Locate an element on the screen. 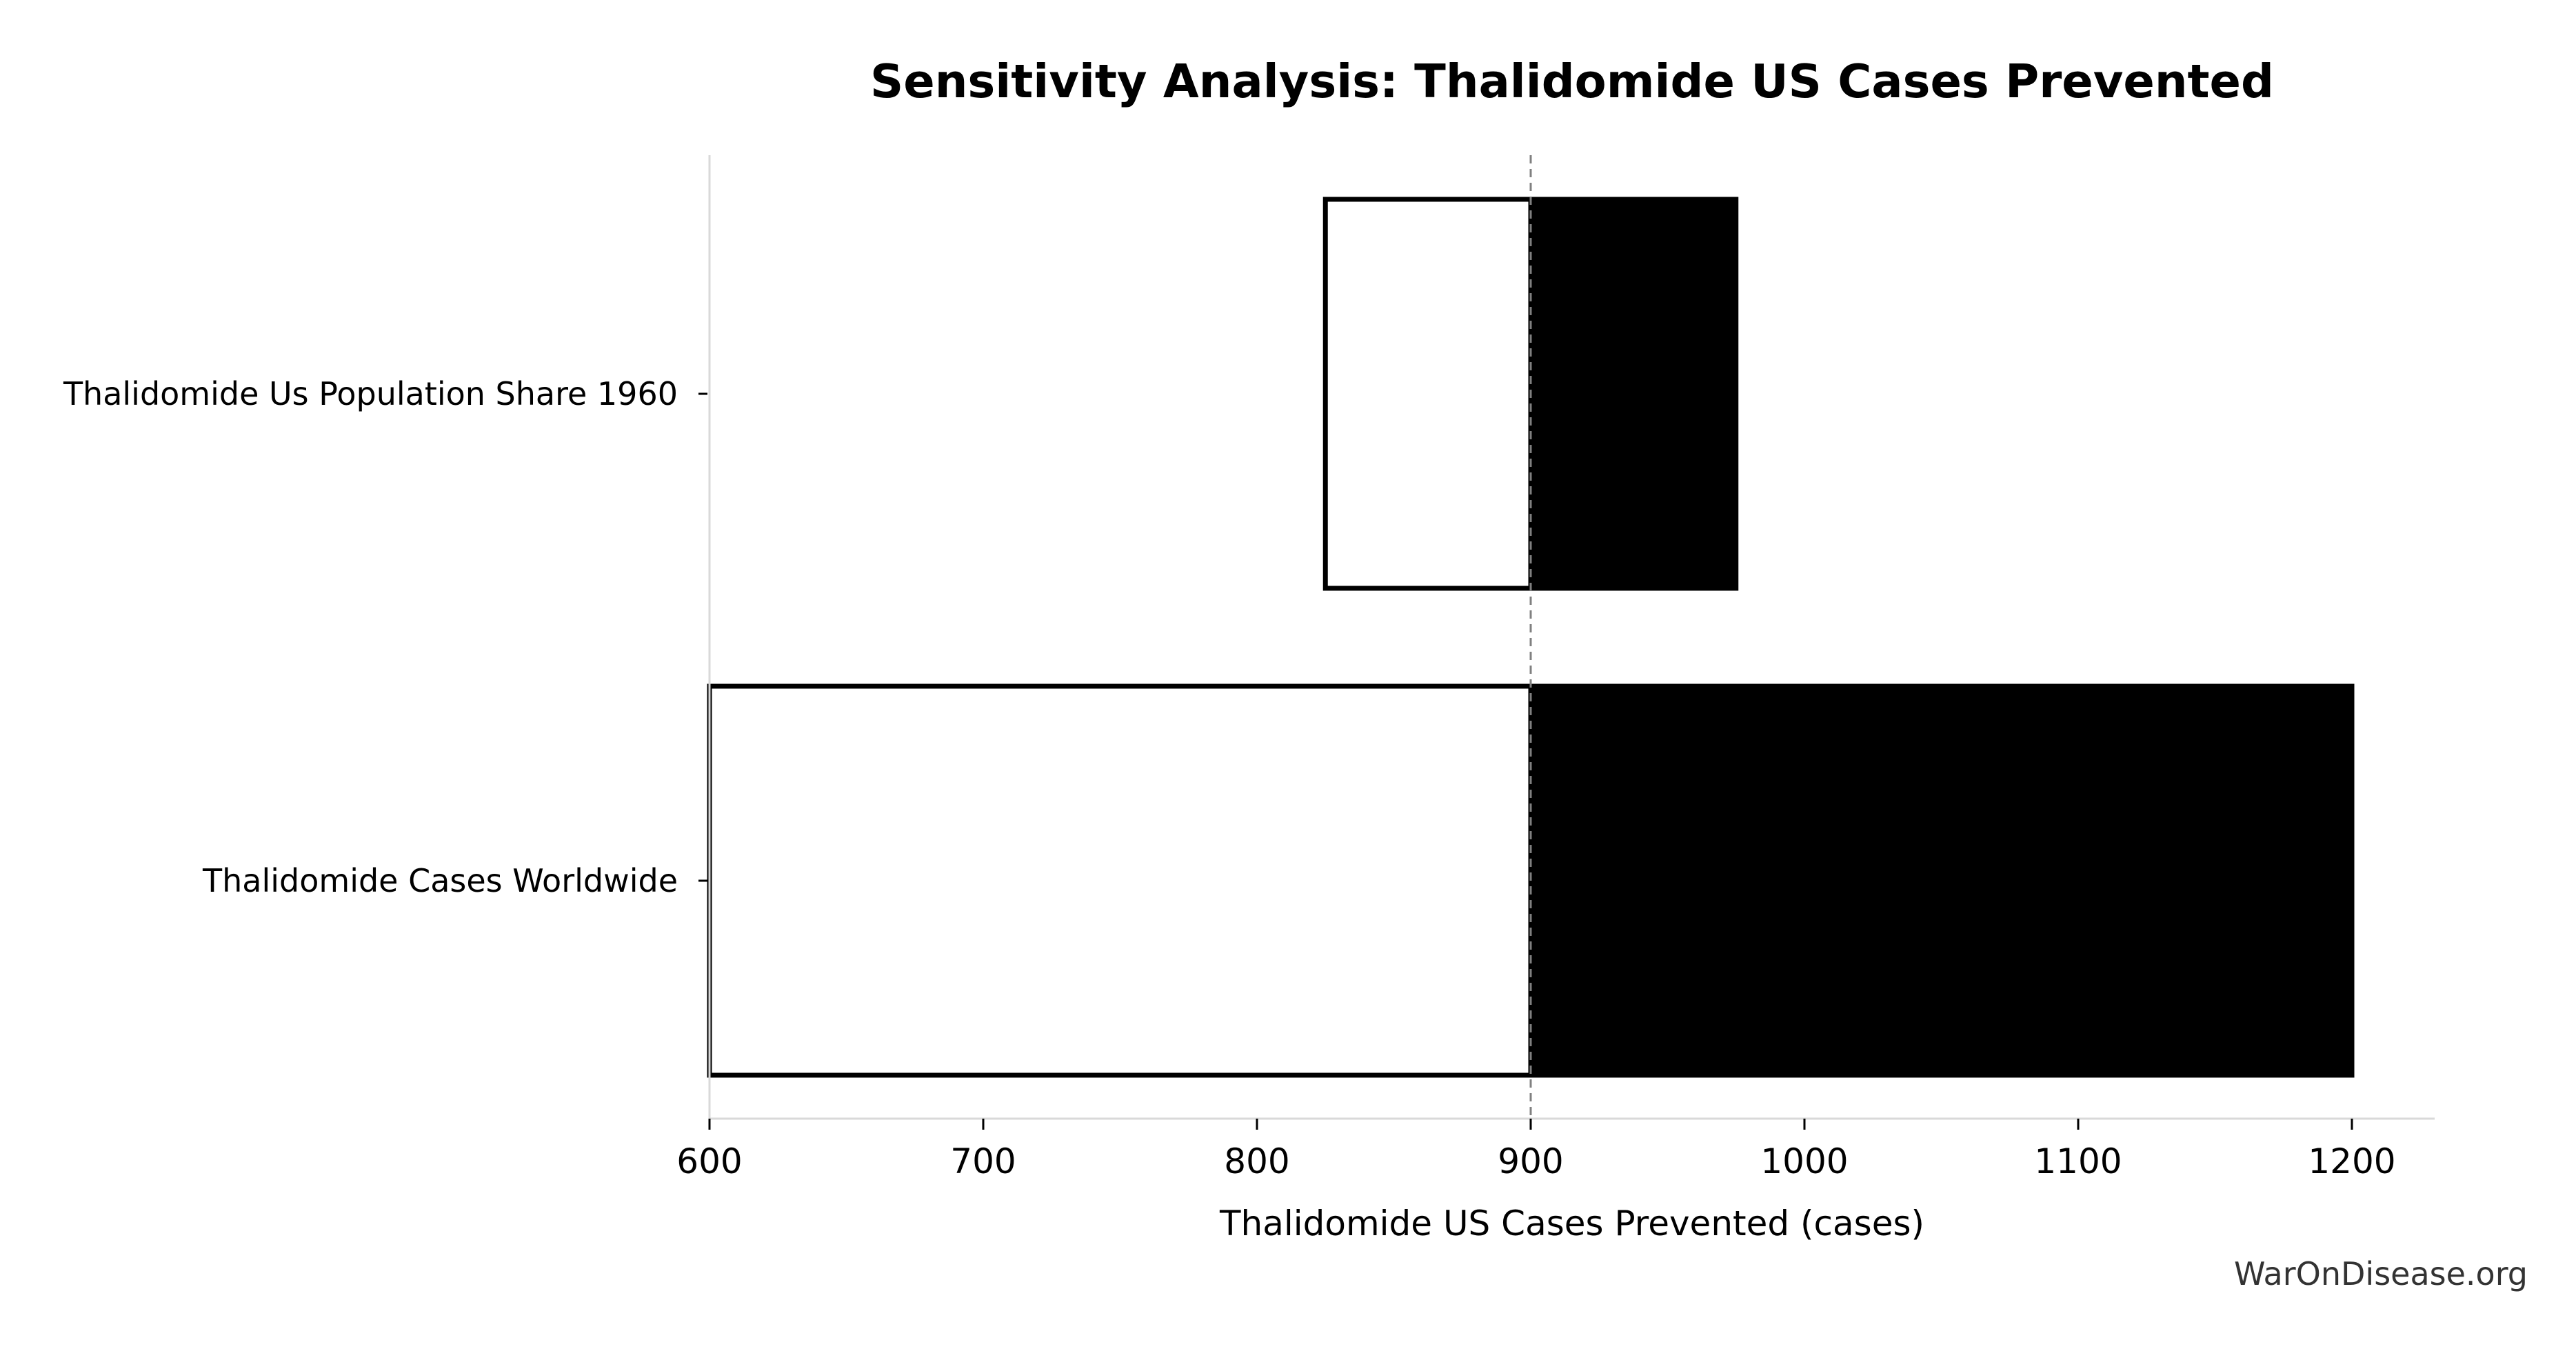 This screenshot has height=1349, width=2576. x-tick-label: 1100 is located at coordinates (2078, 1161).